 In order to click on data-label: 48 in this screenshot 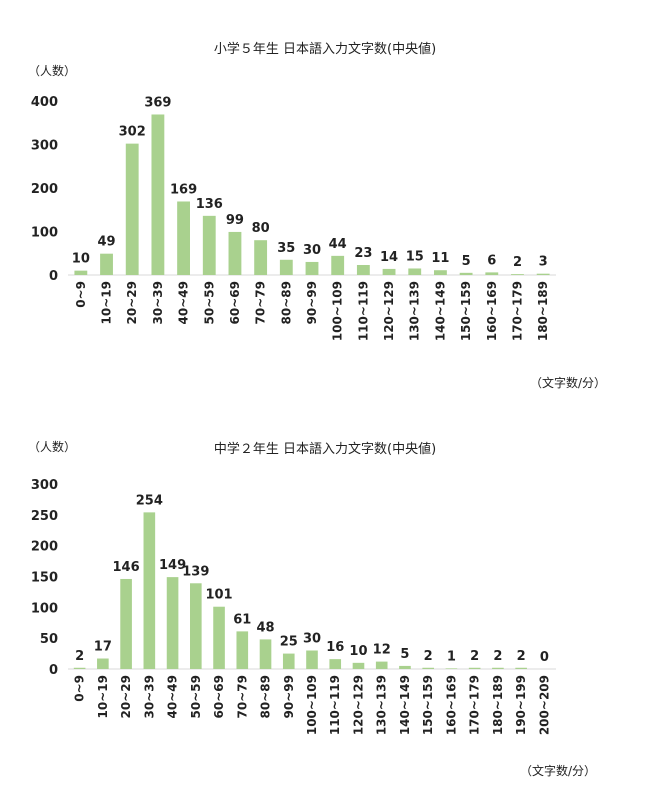, I will do `click(265, 627)`.